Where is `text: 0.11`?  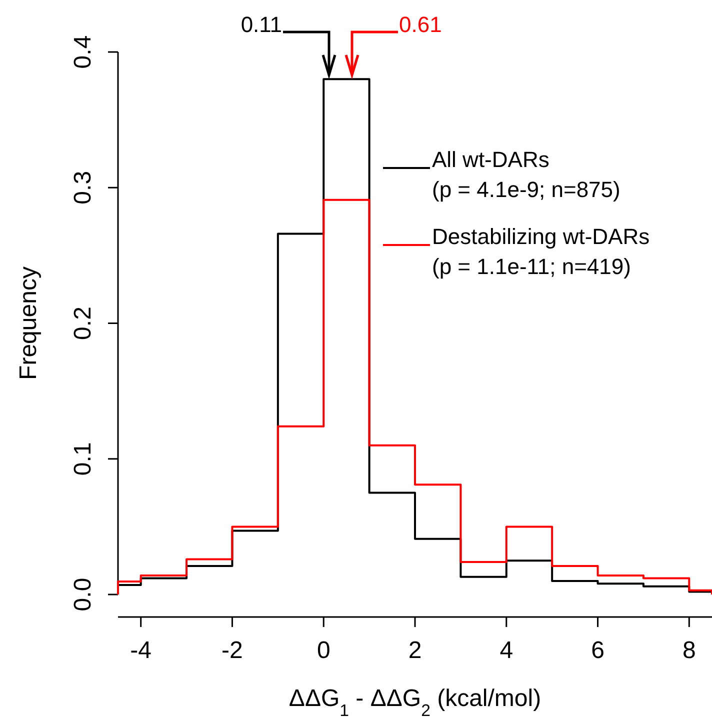
text: 0.11 is located at coordinates (261, 24).